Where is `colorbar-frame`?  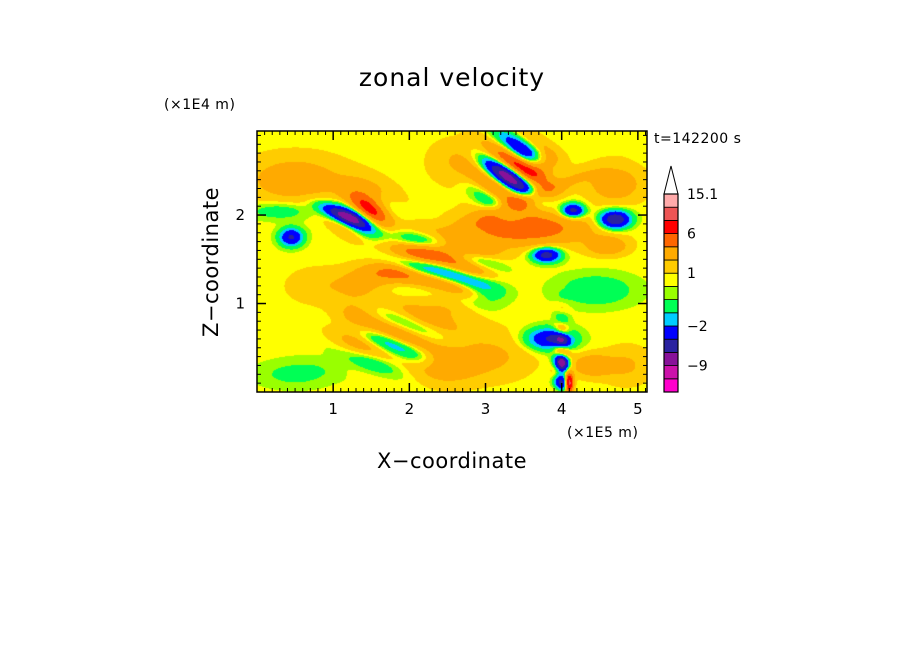
colorbar-frame is located at coordinates (671, 293).